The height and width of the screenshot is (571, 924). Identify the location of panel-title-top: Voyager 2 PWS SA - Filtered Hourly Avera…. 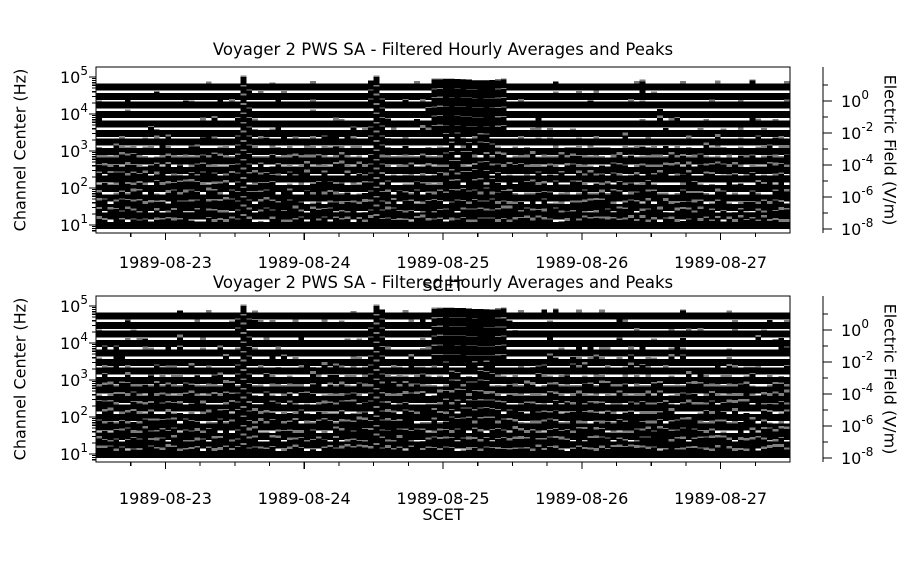
(443, 49).